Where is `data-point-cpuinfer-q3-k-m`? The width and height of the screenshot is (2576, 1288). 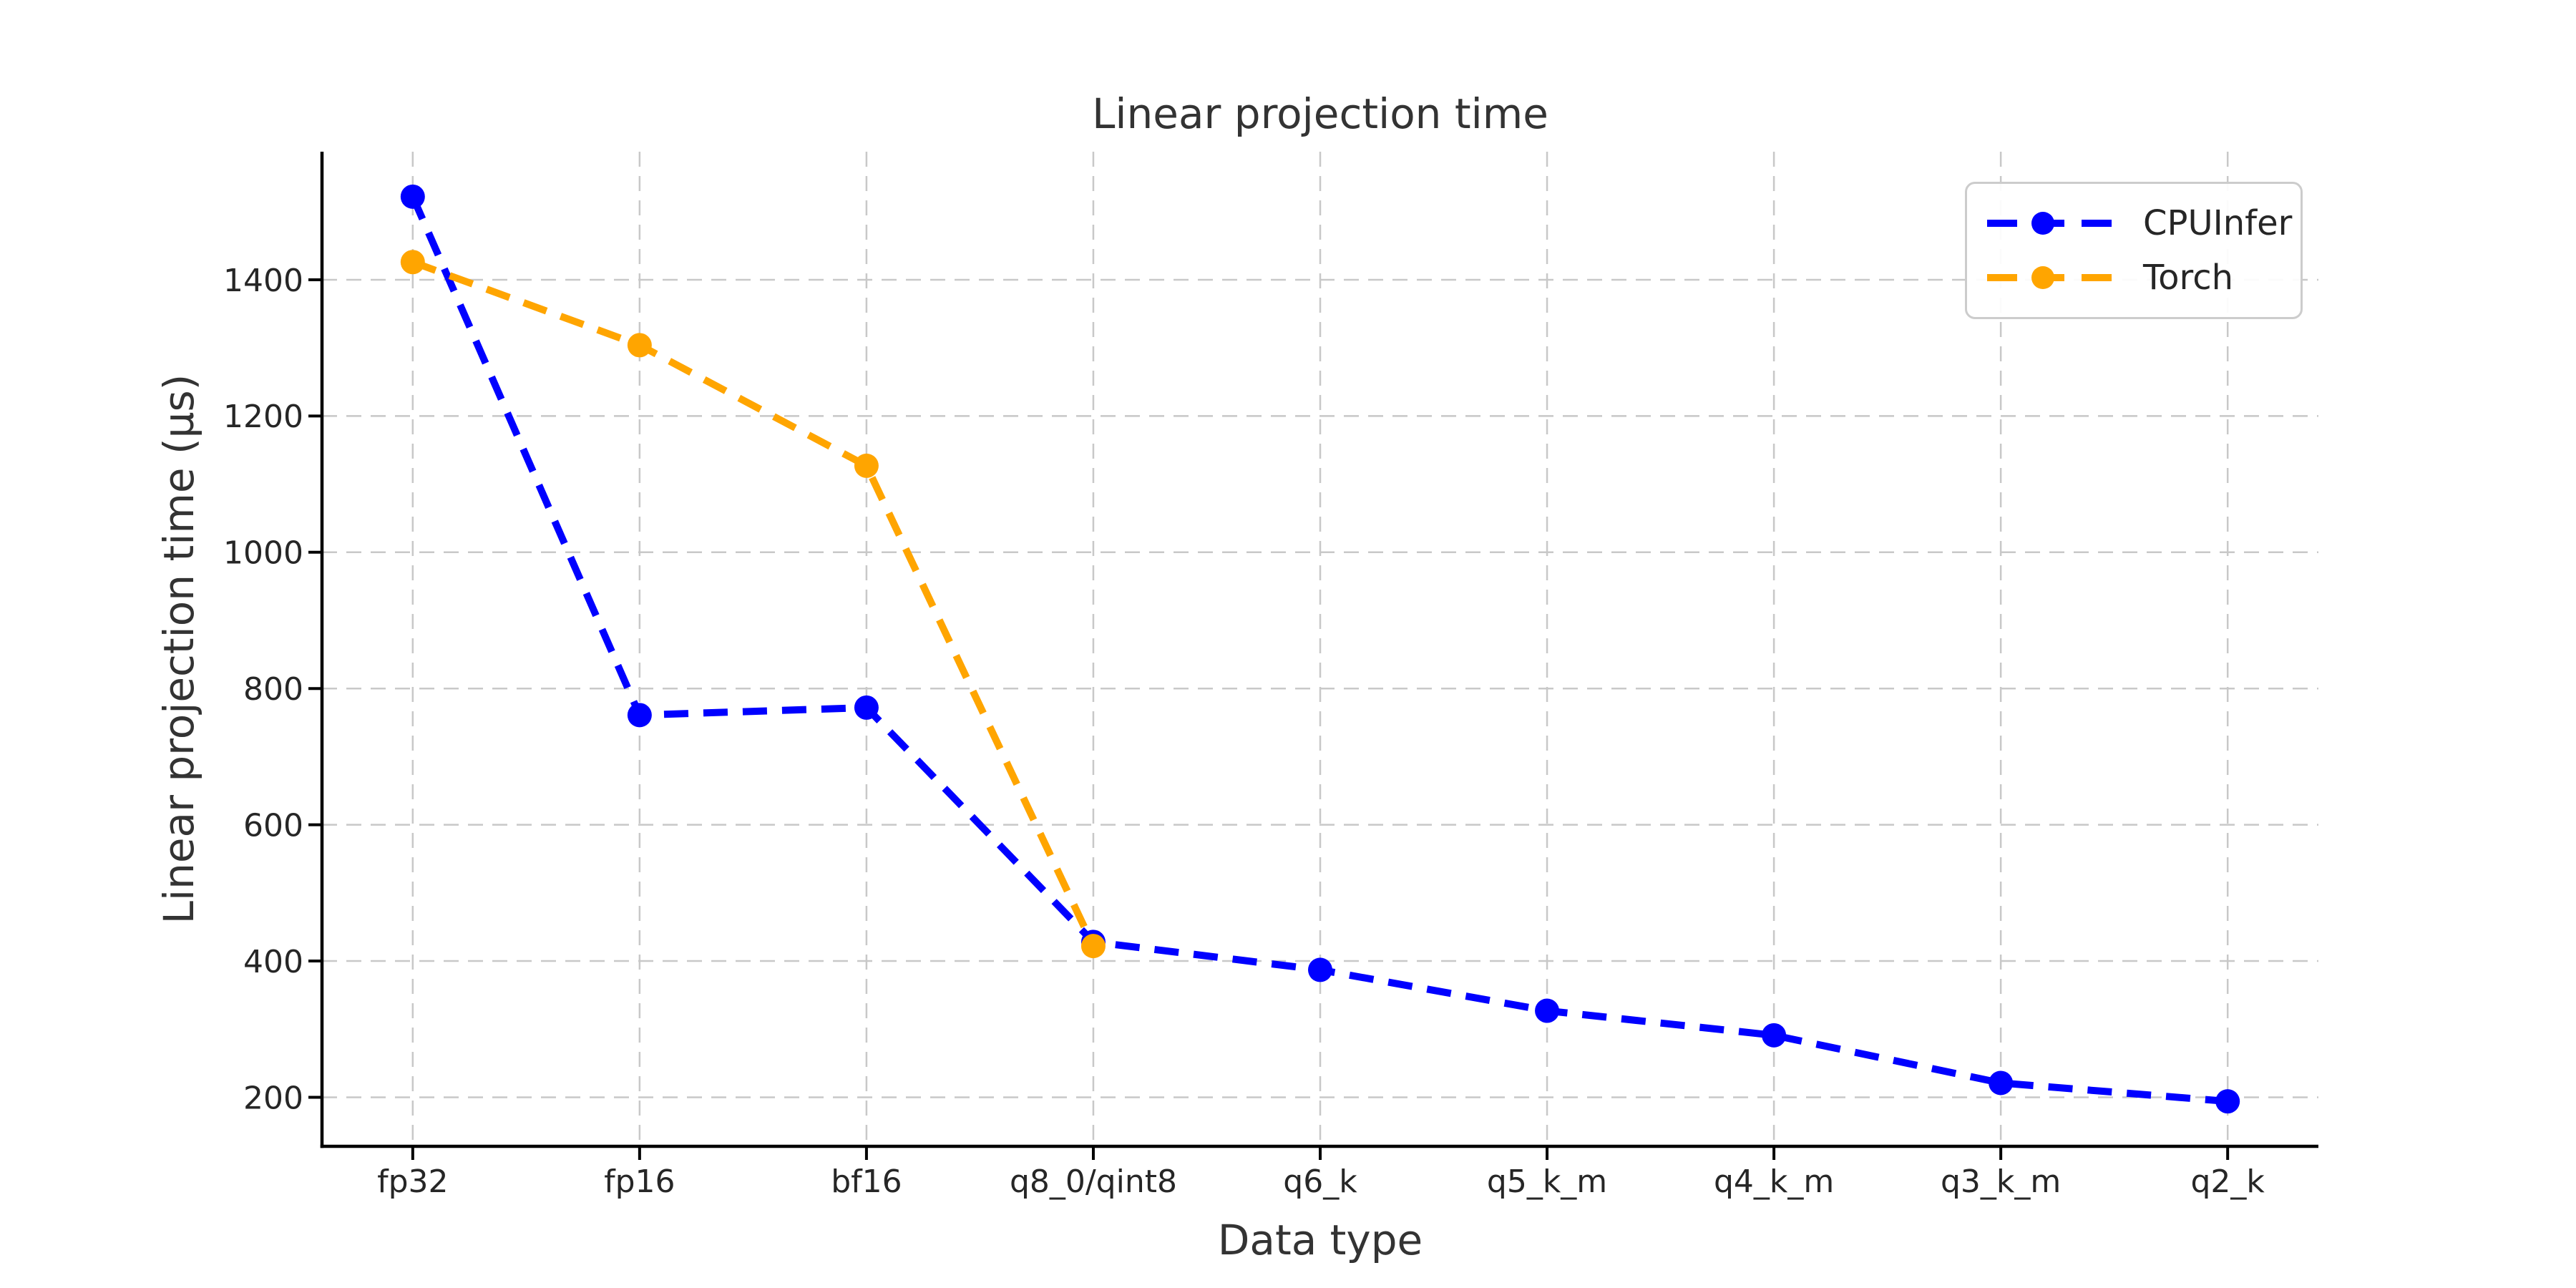
data-point-cpuinfer-q3-k-m is located at coordinates (2001, 1083).